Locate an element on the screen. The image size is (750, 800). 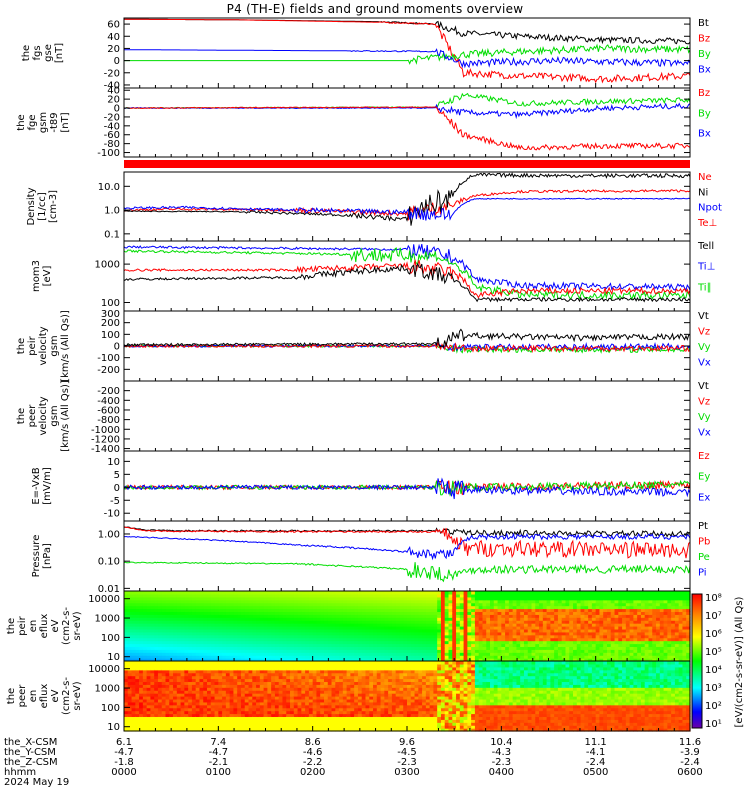
legend-entry: Pe is located at coordinates (704, 557).